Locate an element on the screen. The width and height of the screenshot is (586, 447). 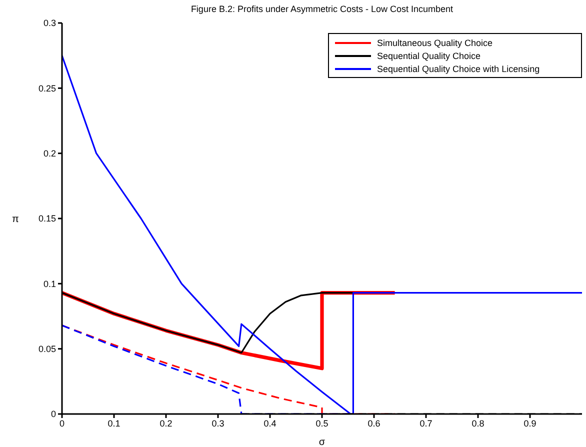
x-tick-label: 0.5 is located at coordinates (322, 423).